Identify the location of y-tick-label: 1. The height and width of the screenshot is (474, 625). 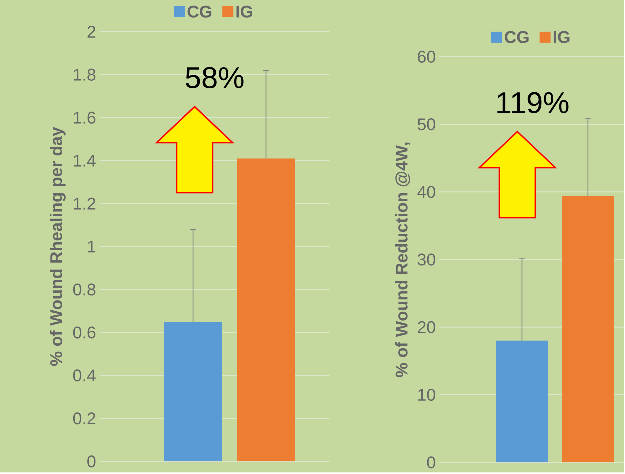
(92, 247).